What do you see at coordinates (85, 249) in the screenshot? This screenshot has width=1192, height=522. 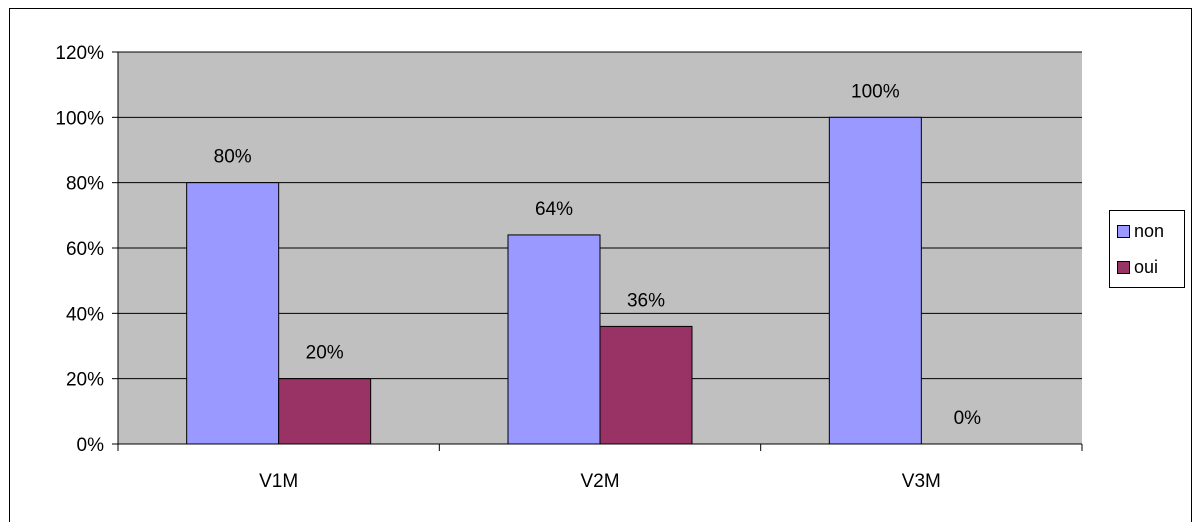 I see `y-tick-label: 60%` at bounding box center [85, 249].